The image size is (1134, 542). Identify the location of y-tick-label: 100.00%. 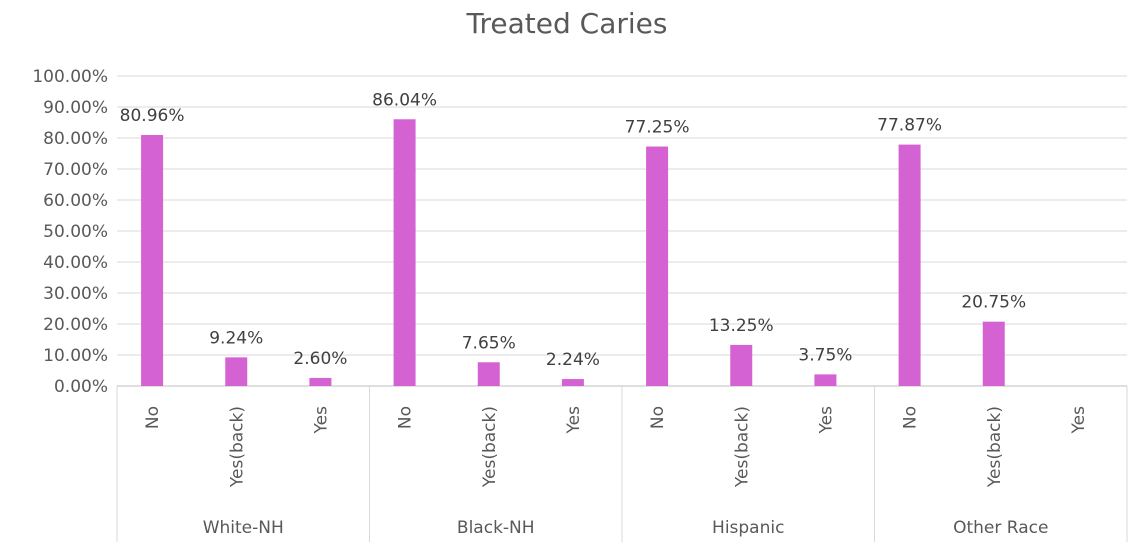
(70, 77).